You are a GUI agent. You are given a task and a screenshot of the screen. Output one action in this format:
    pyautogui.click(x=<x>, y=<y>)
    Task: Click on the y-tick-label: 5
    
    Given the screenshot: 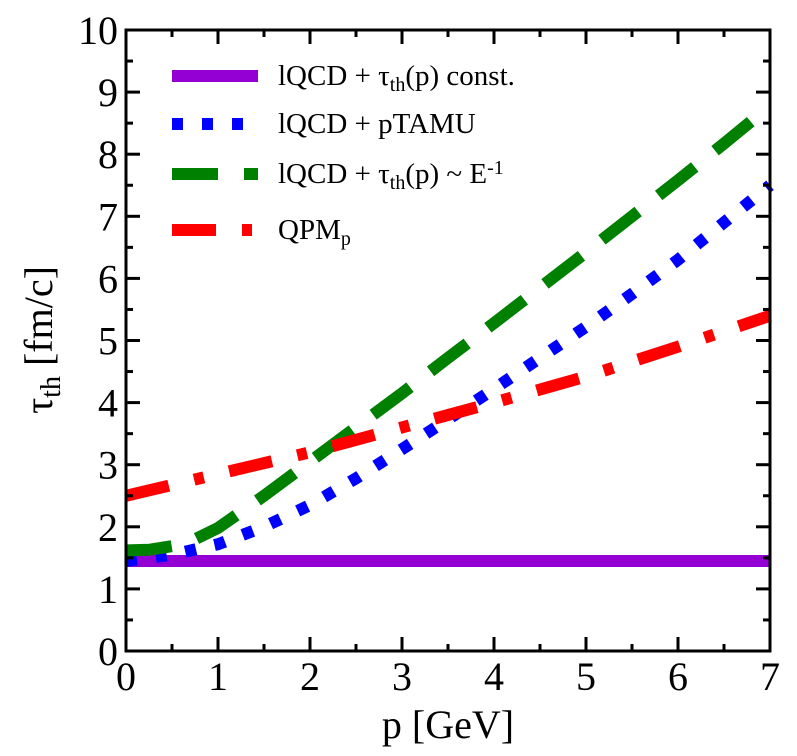 What is the action you would take?
    pyautogui.click(x=108, y=341)
    